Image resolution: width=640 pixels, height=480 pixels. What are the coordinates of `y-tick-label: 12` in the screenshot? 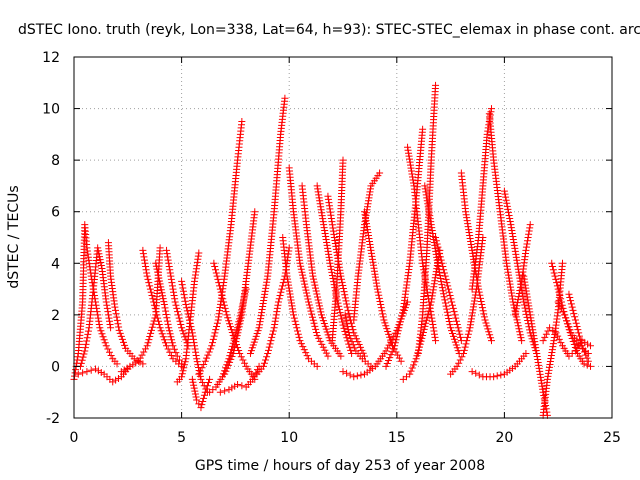 It's located at (51, 58).